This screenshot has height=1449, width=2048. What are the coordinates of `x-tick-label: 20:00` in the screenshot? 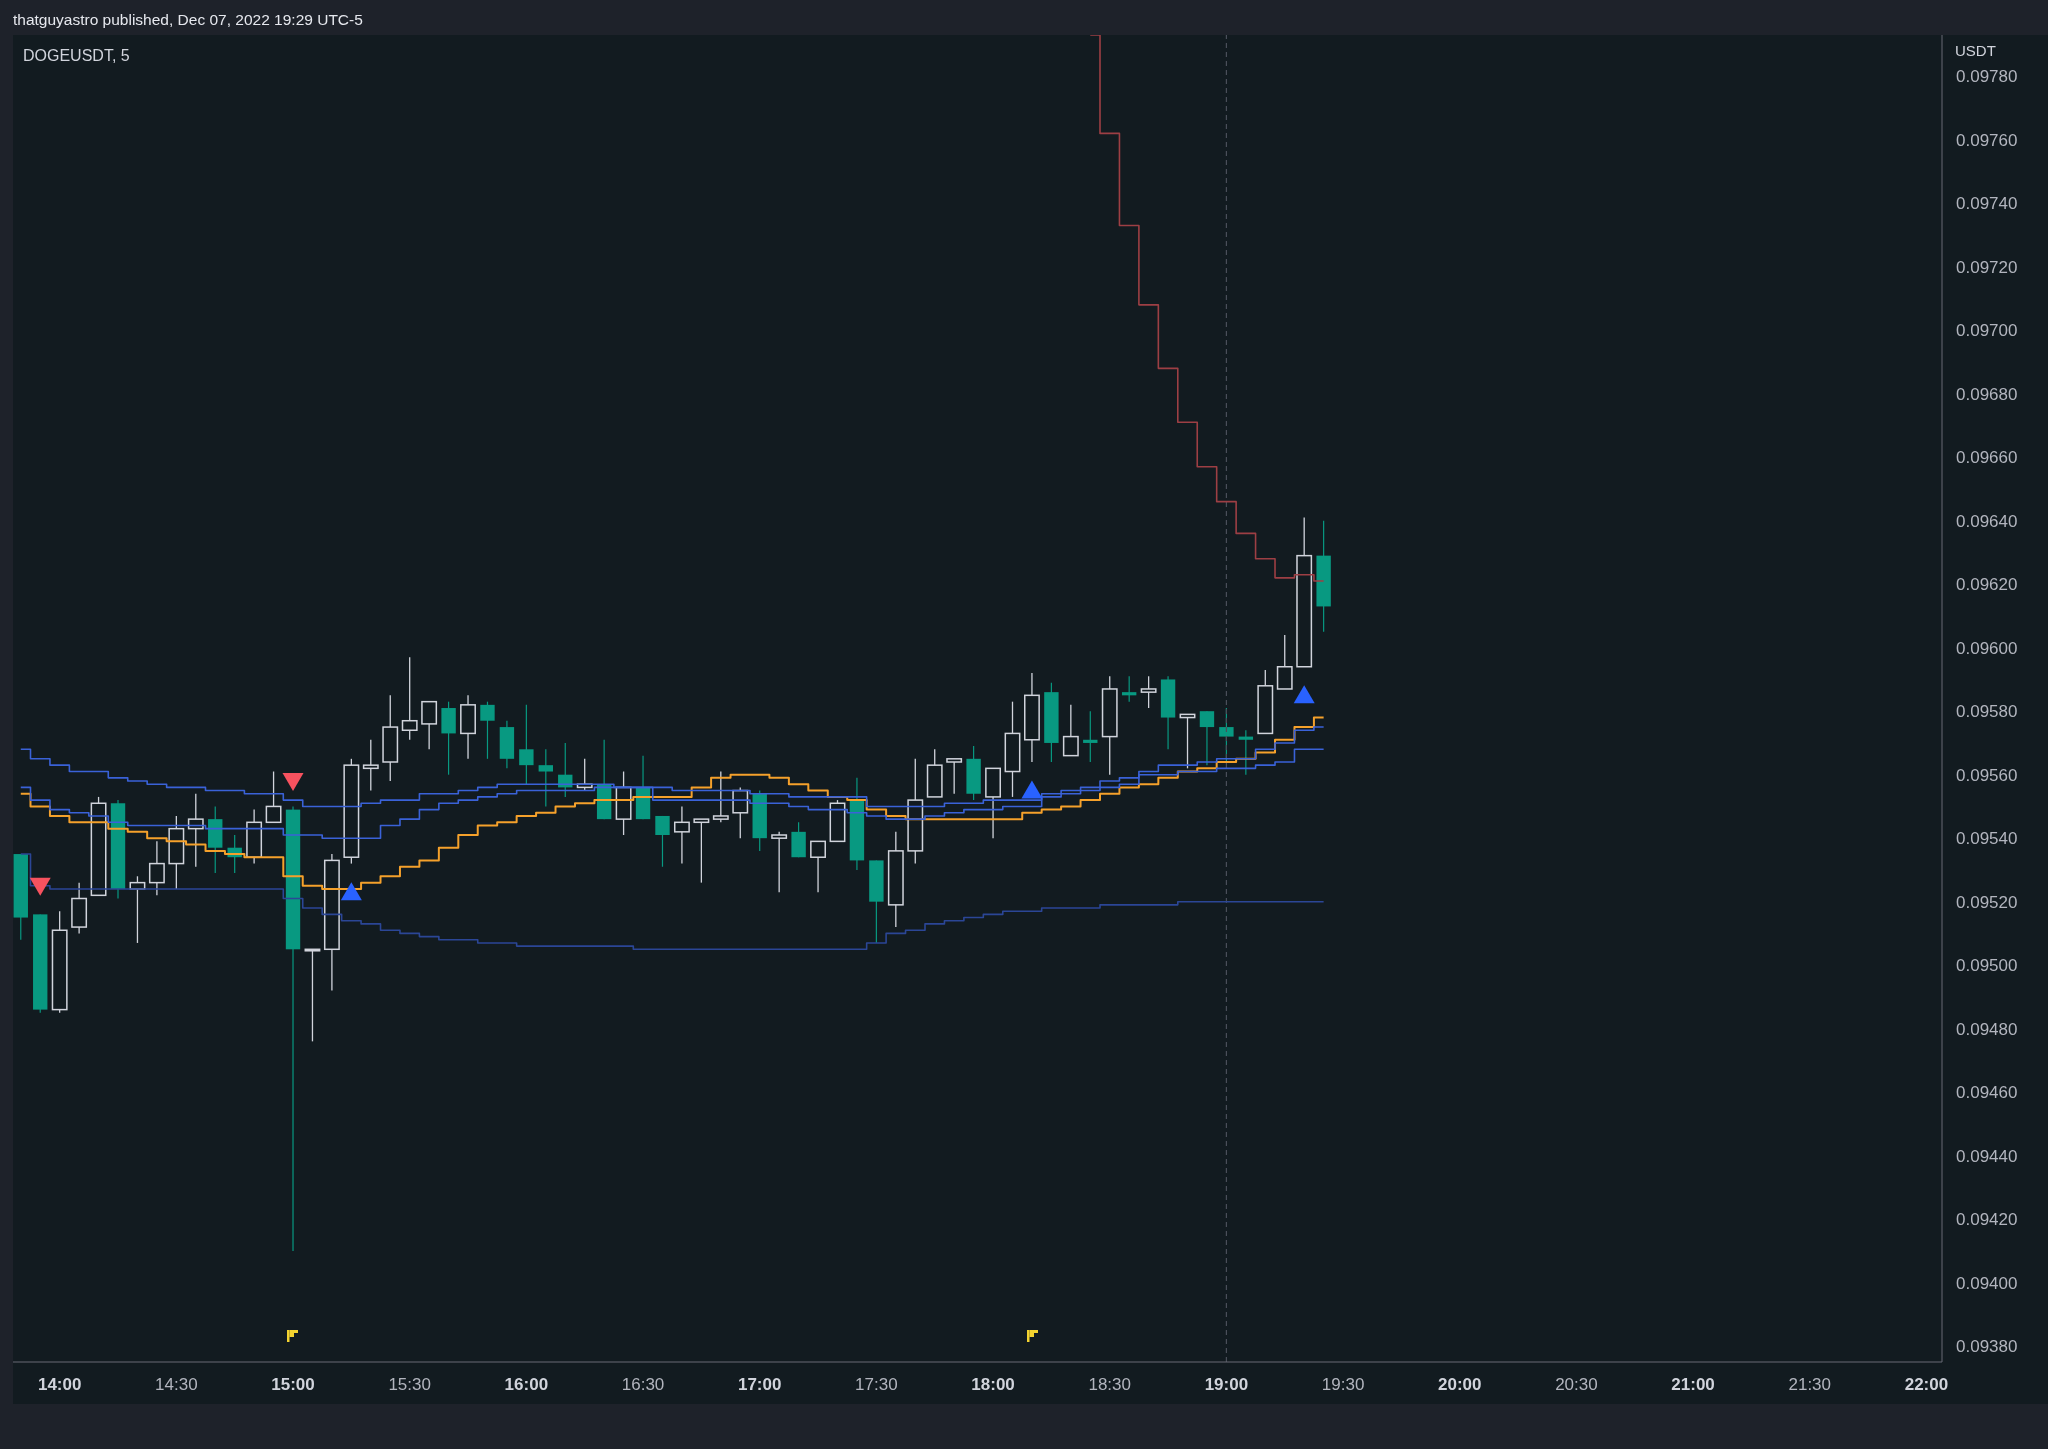 It's located at (1460, 1384).